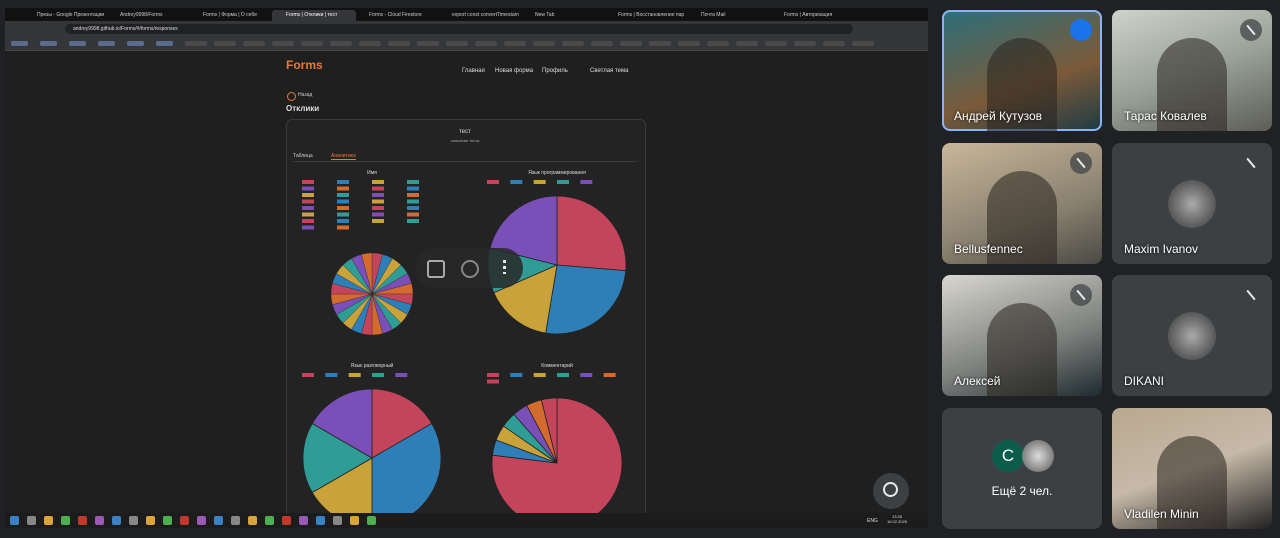  What do you see at coordinates (470, 269) in the screenshot?
I see `mute-icon` at bounding box center [470, 269].